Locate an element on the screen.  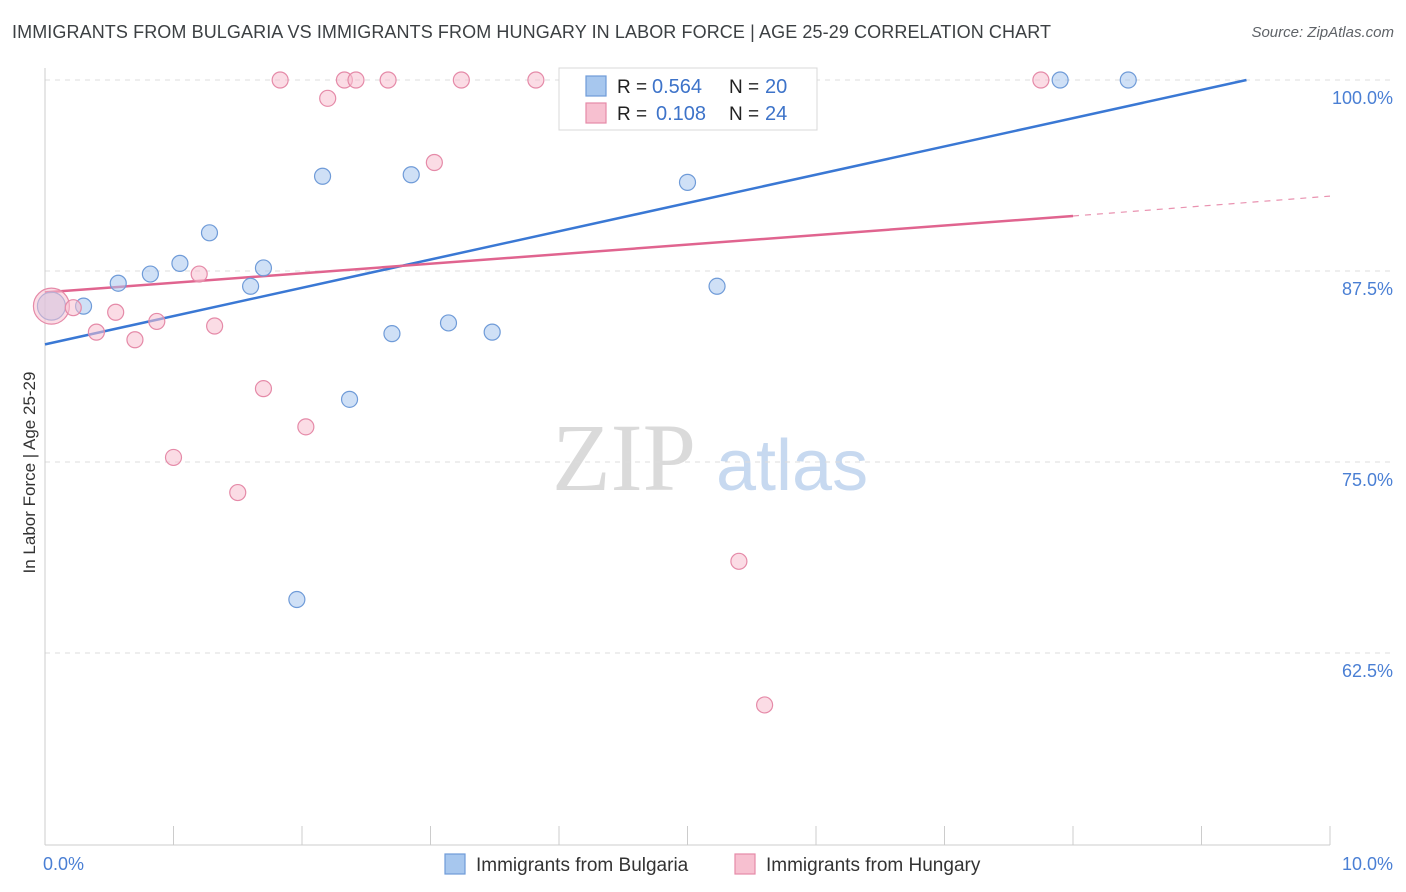
legend-label-hungary: Immigrants from Hungary is located at coordinates (873, 865).